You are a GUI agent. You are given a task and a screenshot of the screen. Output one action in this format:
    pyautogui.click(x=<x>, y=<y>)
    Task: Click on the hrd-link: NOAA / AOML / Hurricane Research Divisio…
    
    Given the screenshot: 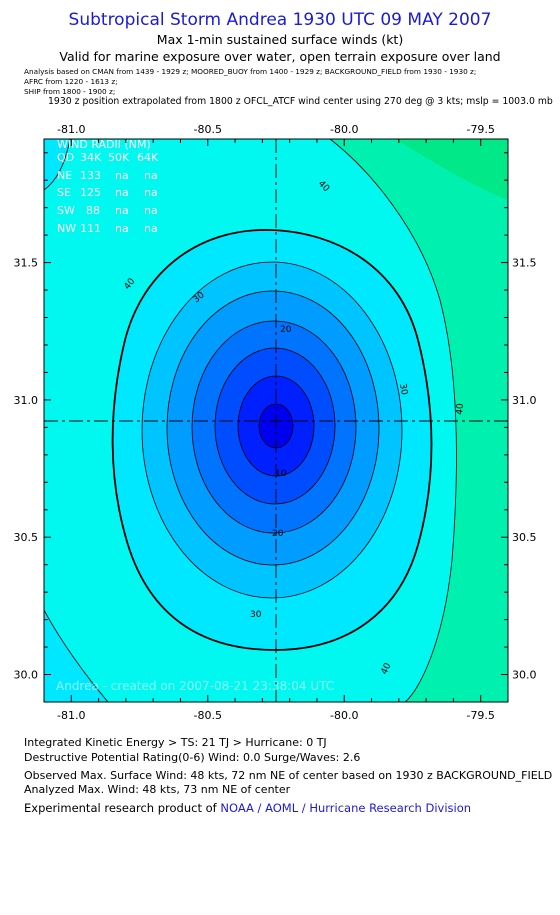 What is the action you would take?
    pyautogui.click(x=346, y=808)
    